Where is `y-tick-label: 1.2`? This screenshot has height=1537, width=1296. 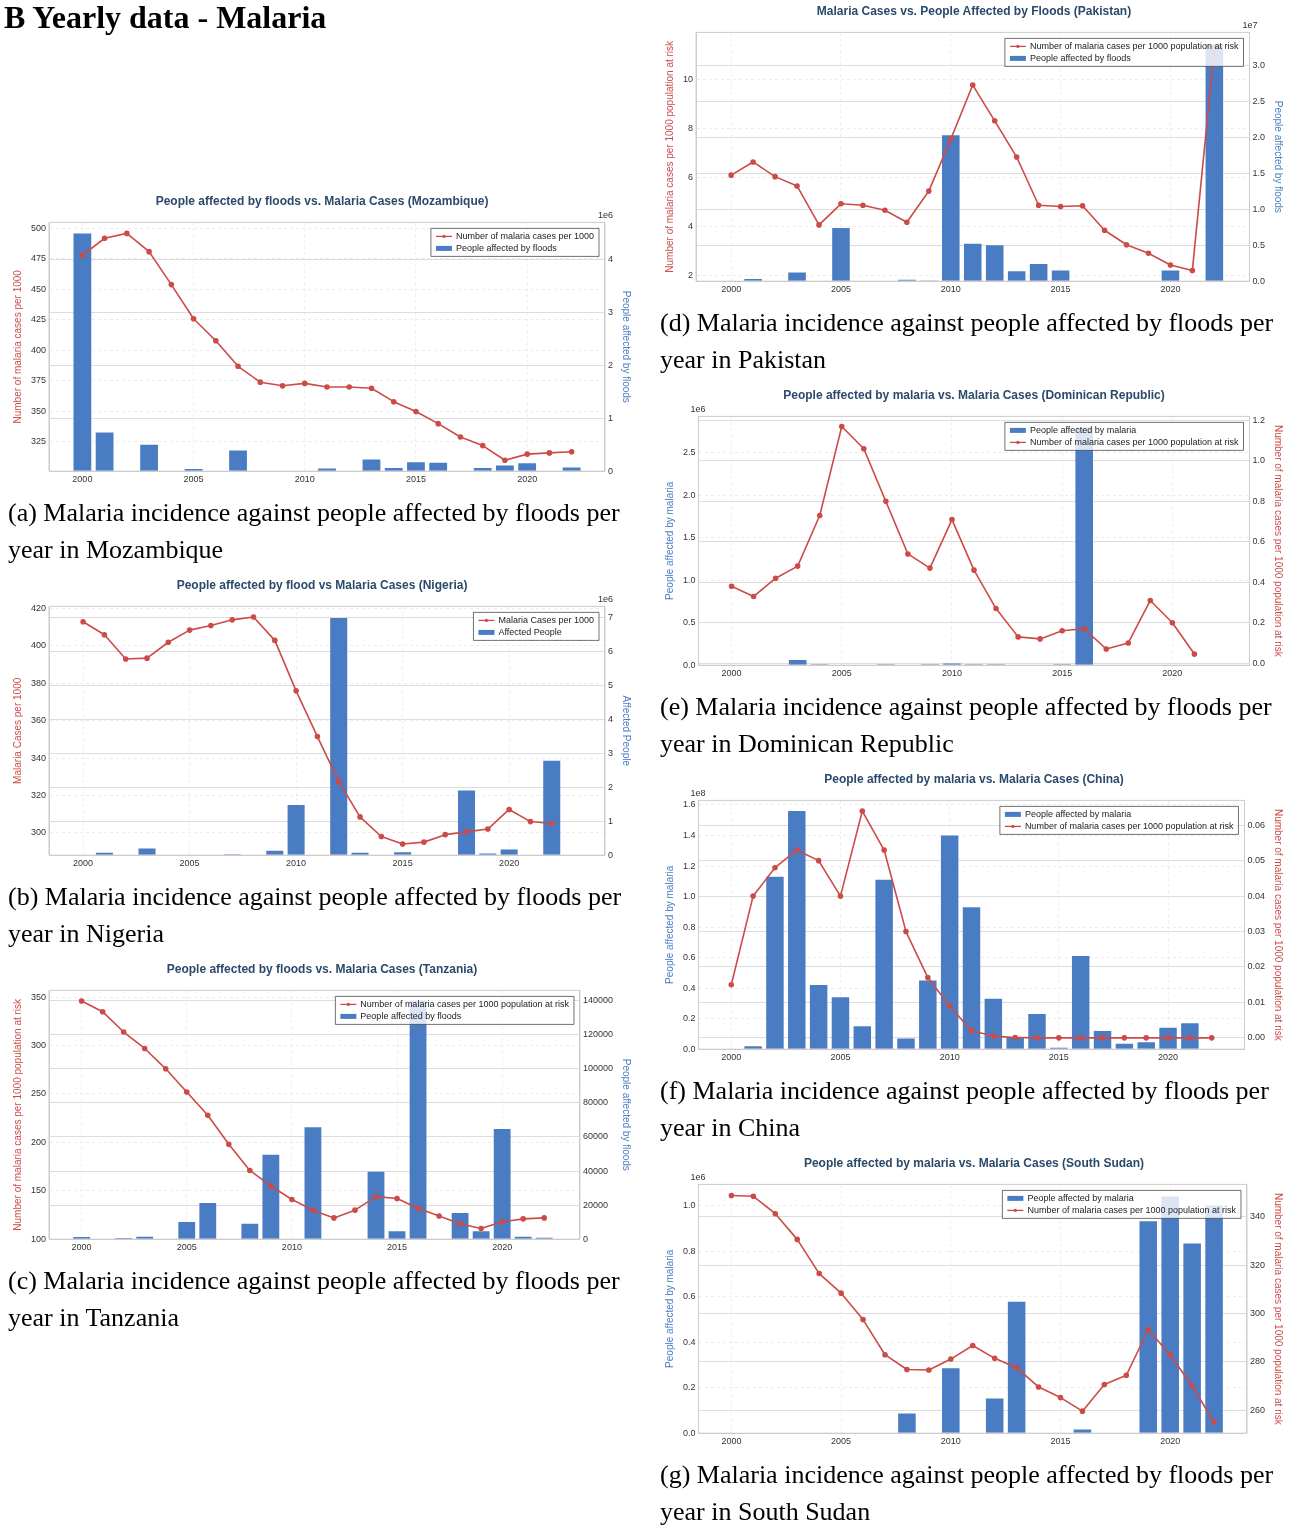 y-tick-label: 1.2 is located at coordinates (689, 865).